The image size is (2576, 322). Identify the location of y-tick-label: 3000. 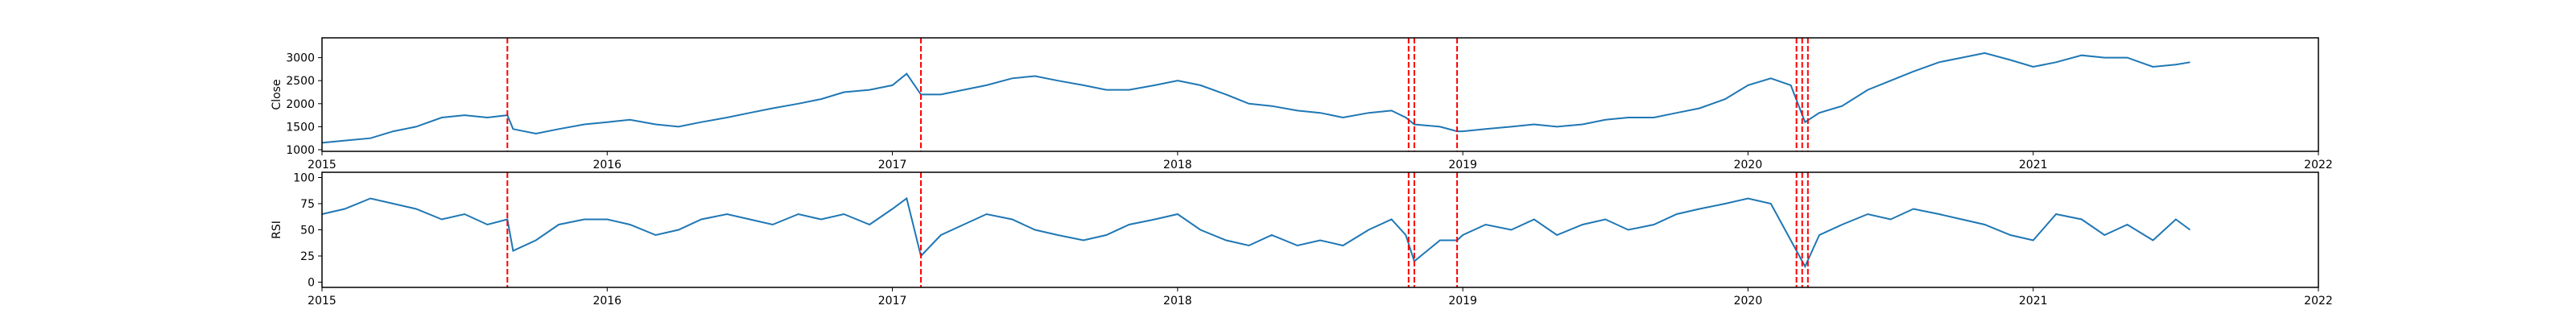
(300, 58).